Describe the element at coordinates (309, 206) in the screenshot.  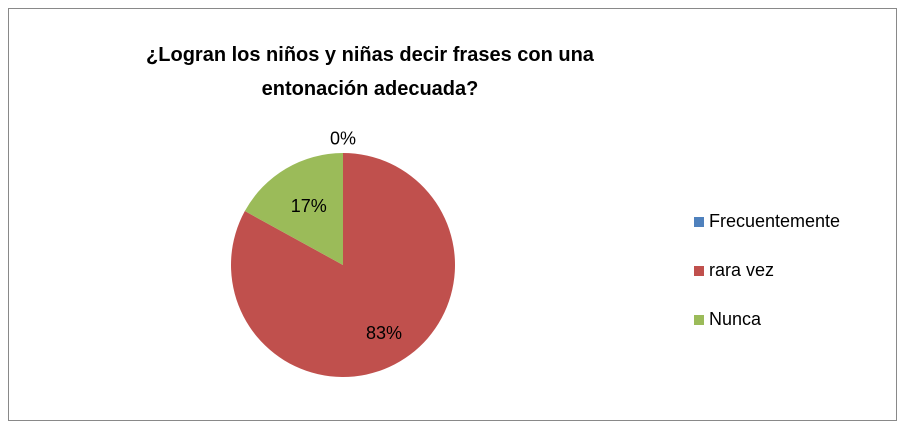
I see `data-label: 17%` at that location.